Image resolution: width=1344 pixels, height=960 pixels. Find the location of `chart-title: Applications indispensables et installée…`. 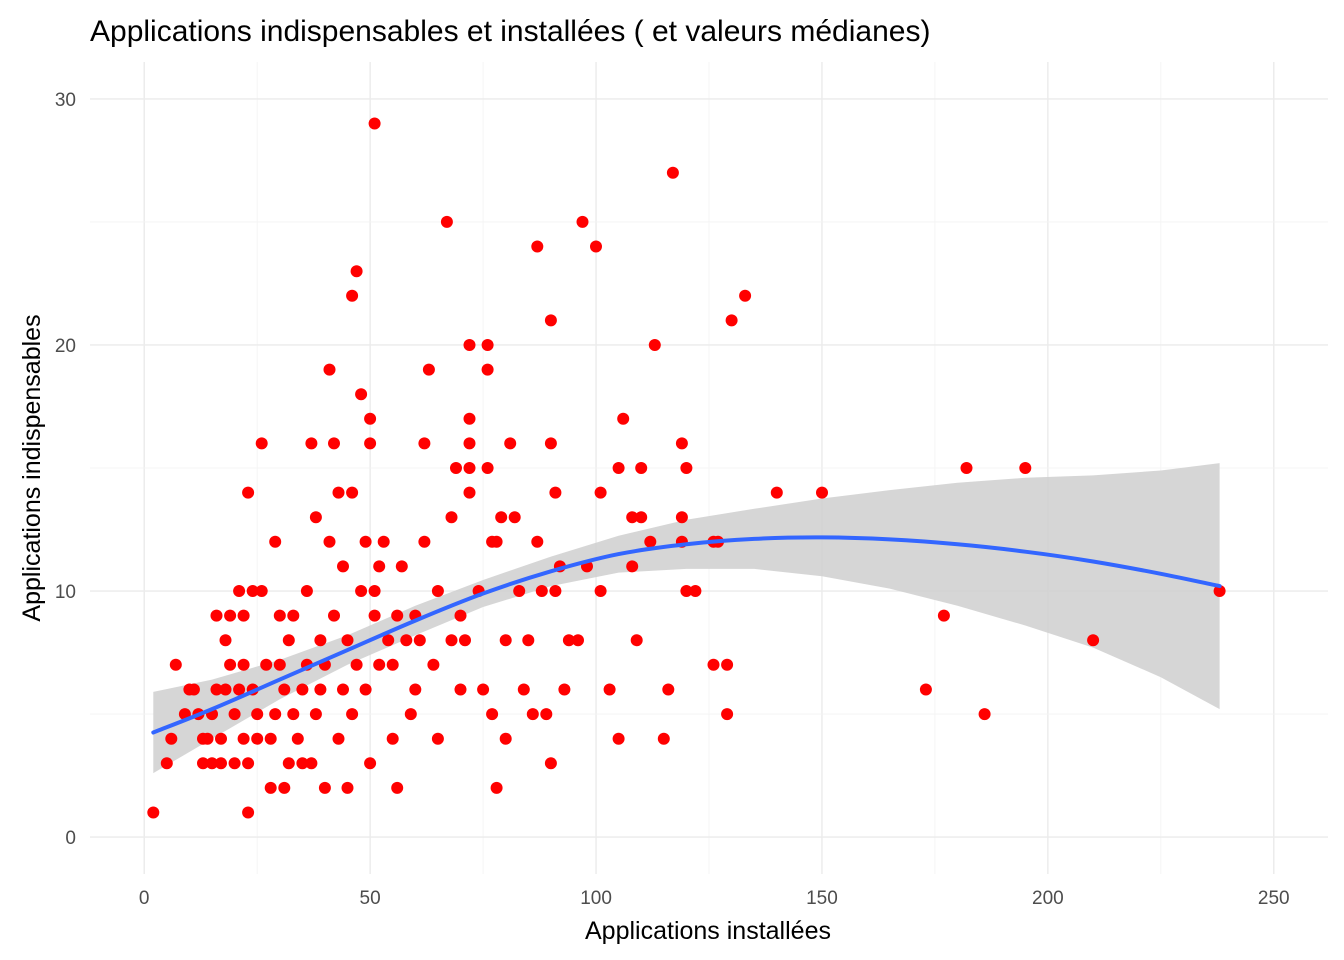

chart-title: Applications indispensables et installée… is located at coordinates (510, 31).